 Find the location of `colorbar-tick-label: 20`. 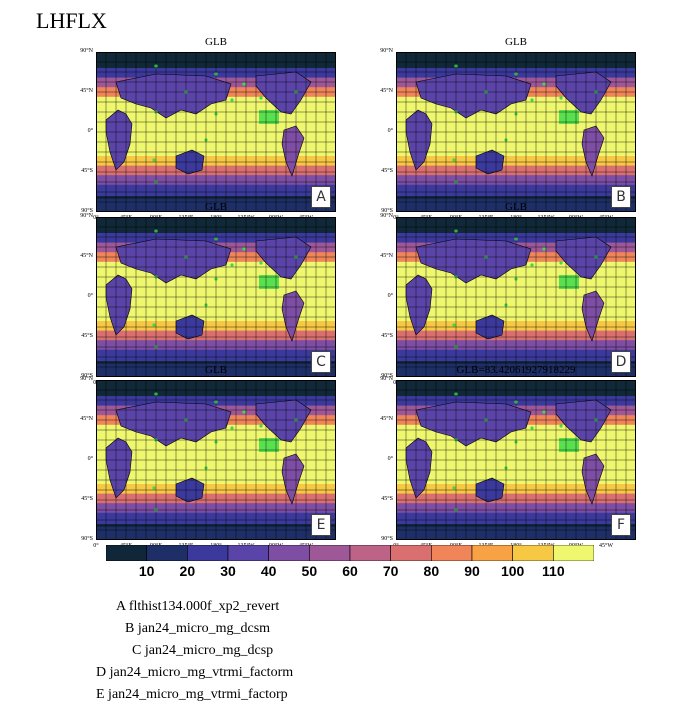

colorbar-tick-label: 20 is located at coordinates (187, 571).